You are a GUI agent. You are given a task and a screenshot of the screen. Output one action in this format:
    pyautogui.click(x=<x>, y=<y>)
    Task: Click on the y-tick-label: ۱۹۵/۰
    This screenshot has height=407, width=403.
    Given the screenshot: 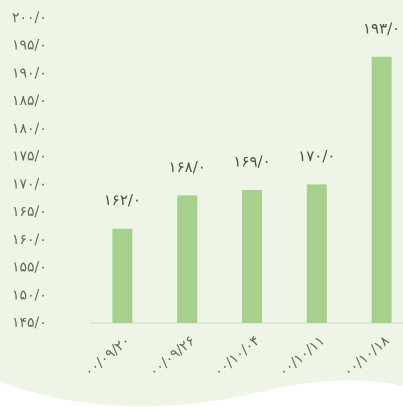 What is the action you would take?
    pyautogui.click(x=29, y=46)
    